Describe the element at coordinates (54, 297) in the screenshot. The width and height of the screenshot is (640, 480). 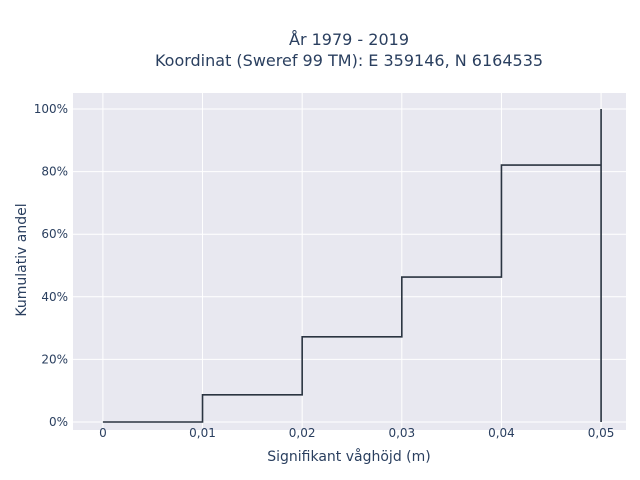
I see `y-tick-label: 40%` at that location.